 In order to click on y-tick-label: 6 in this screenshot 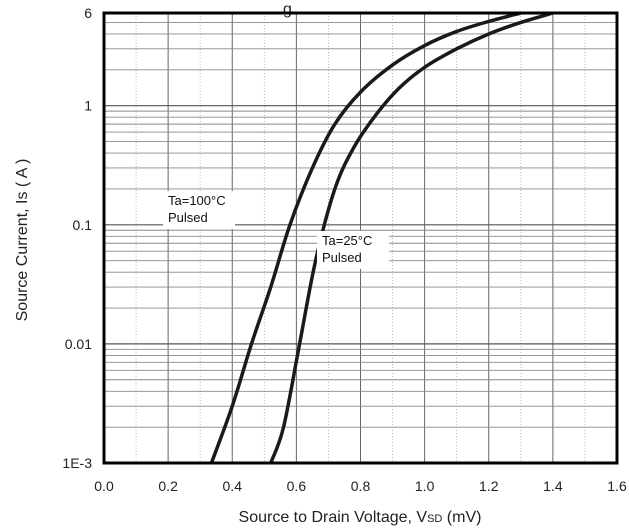, I will do `click(88, 13)`.